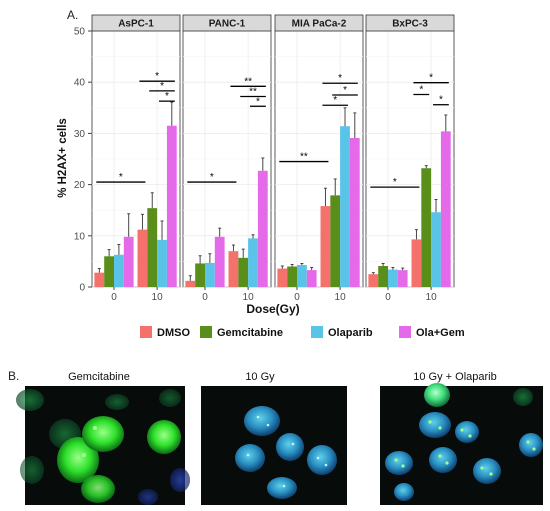 Image resolution: width=550 pixels, height=511 pixels. Describe the element at coordinates (272, 309) in the screenshot. I see `x-axis-title: Dose(Gy)` at that location.